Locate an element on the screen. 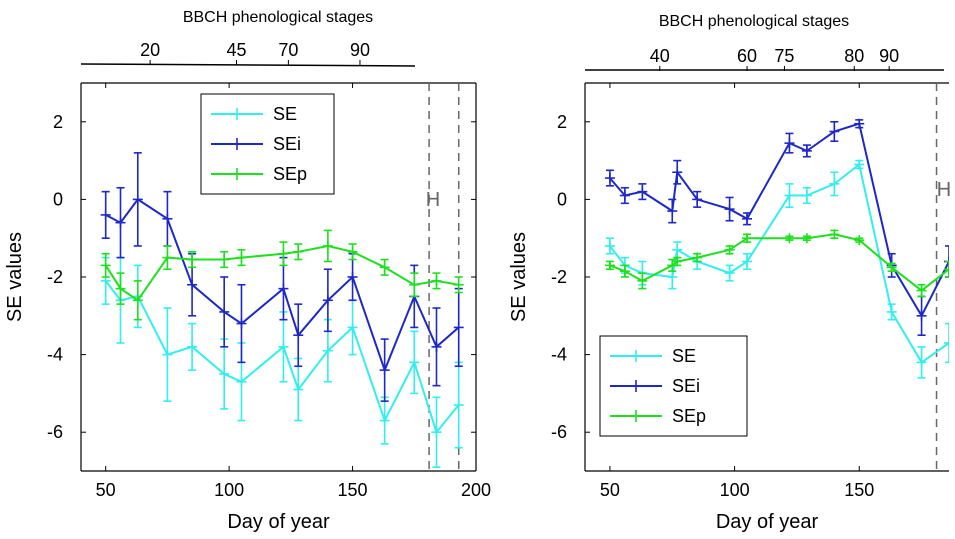 Image resolution: width=955 pixels, height=539 pixels. series-se is located at coordinates (282, 362).